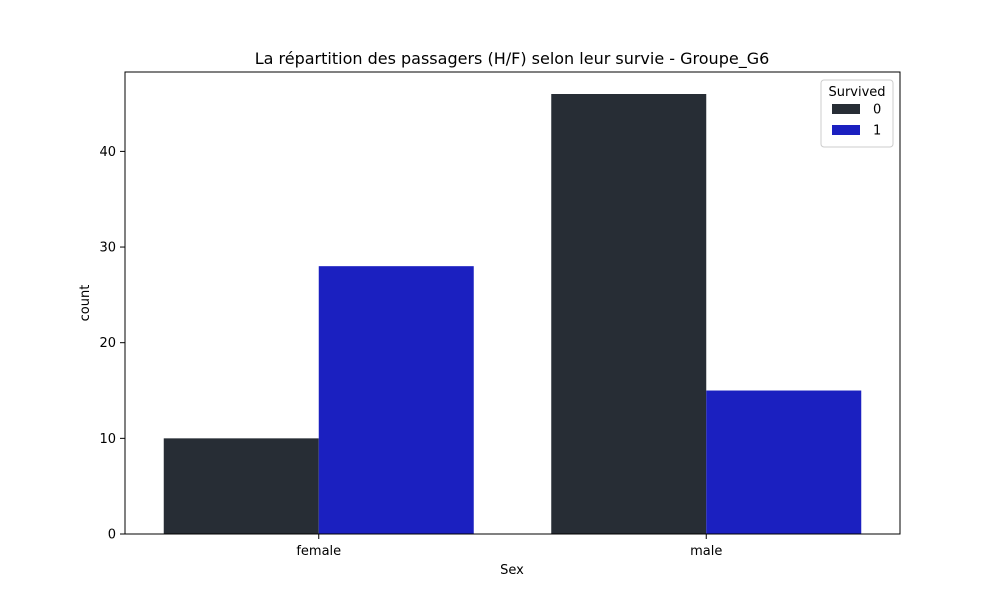 The height and width of the screenshot is (604, 1000). What do you see at coordinates (877, 110) in the screenshot?
I see `legend-label-0: 0` at bounding box center [877, 110].